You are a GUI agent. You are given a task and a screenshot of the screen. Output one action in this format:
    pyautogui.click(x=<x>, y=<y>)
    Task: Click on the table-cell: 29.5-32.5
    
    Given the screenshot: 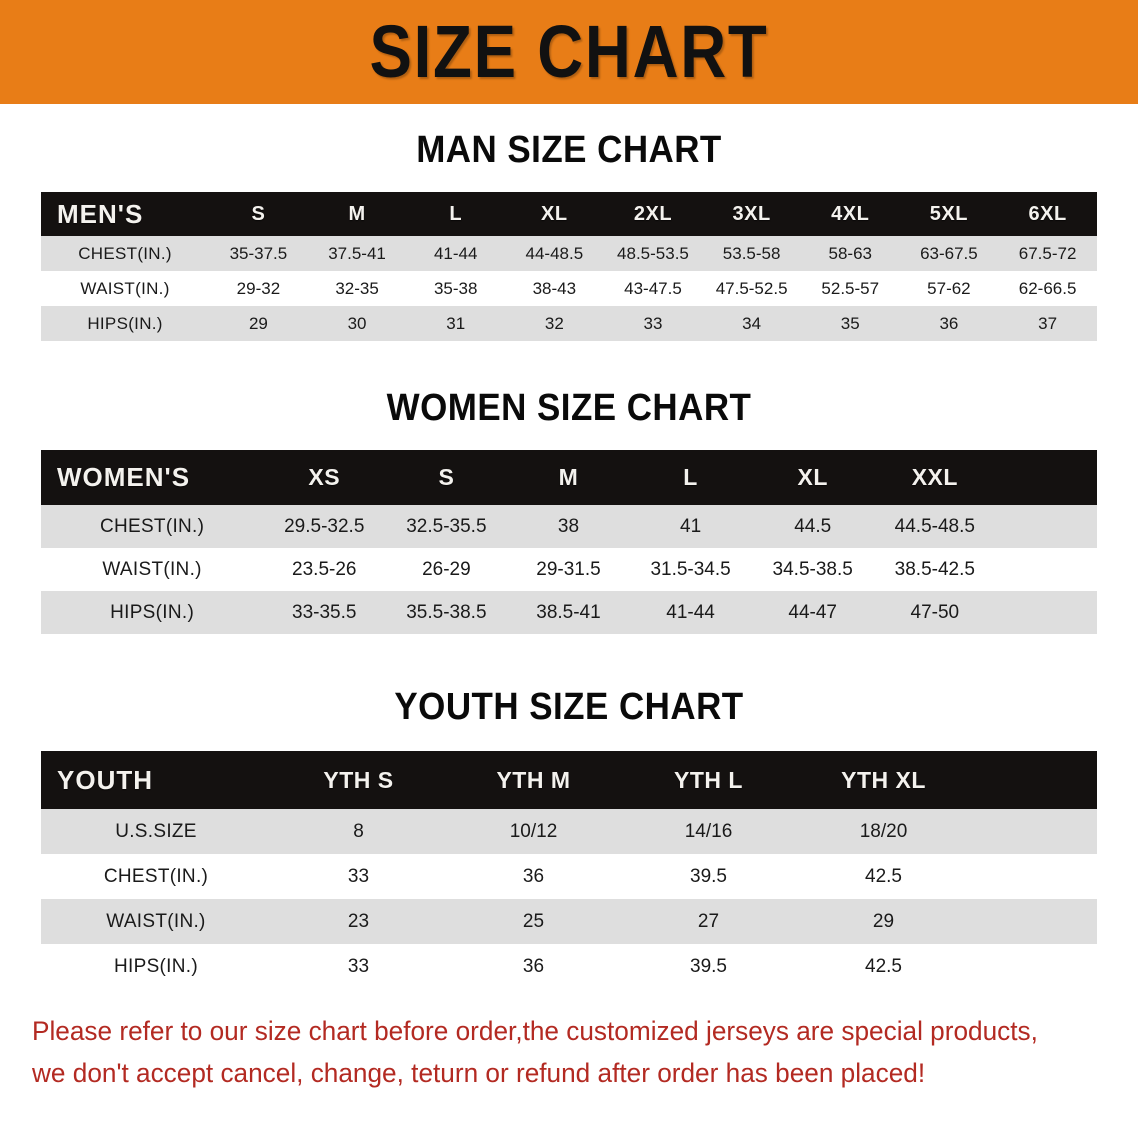 What is the action you would take?
    pyautogui.click(x=324, y=526)
    